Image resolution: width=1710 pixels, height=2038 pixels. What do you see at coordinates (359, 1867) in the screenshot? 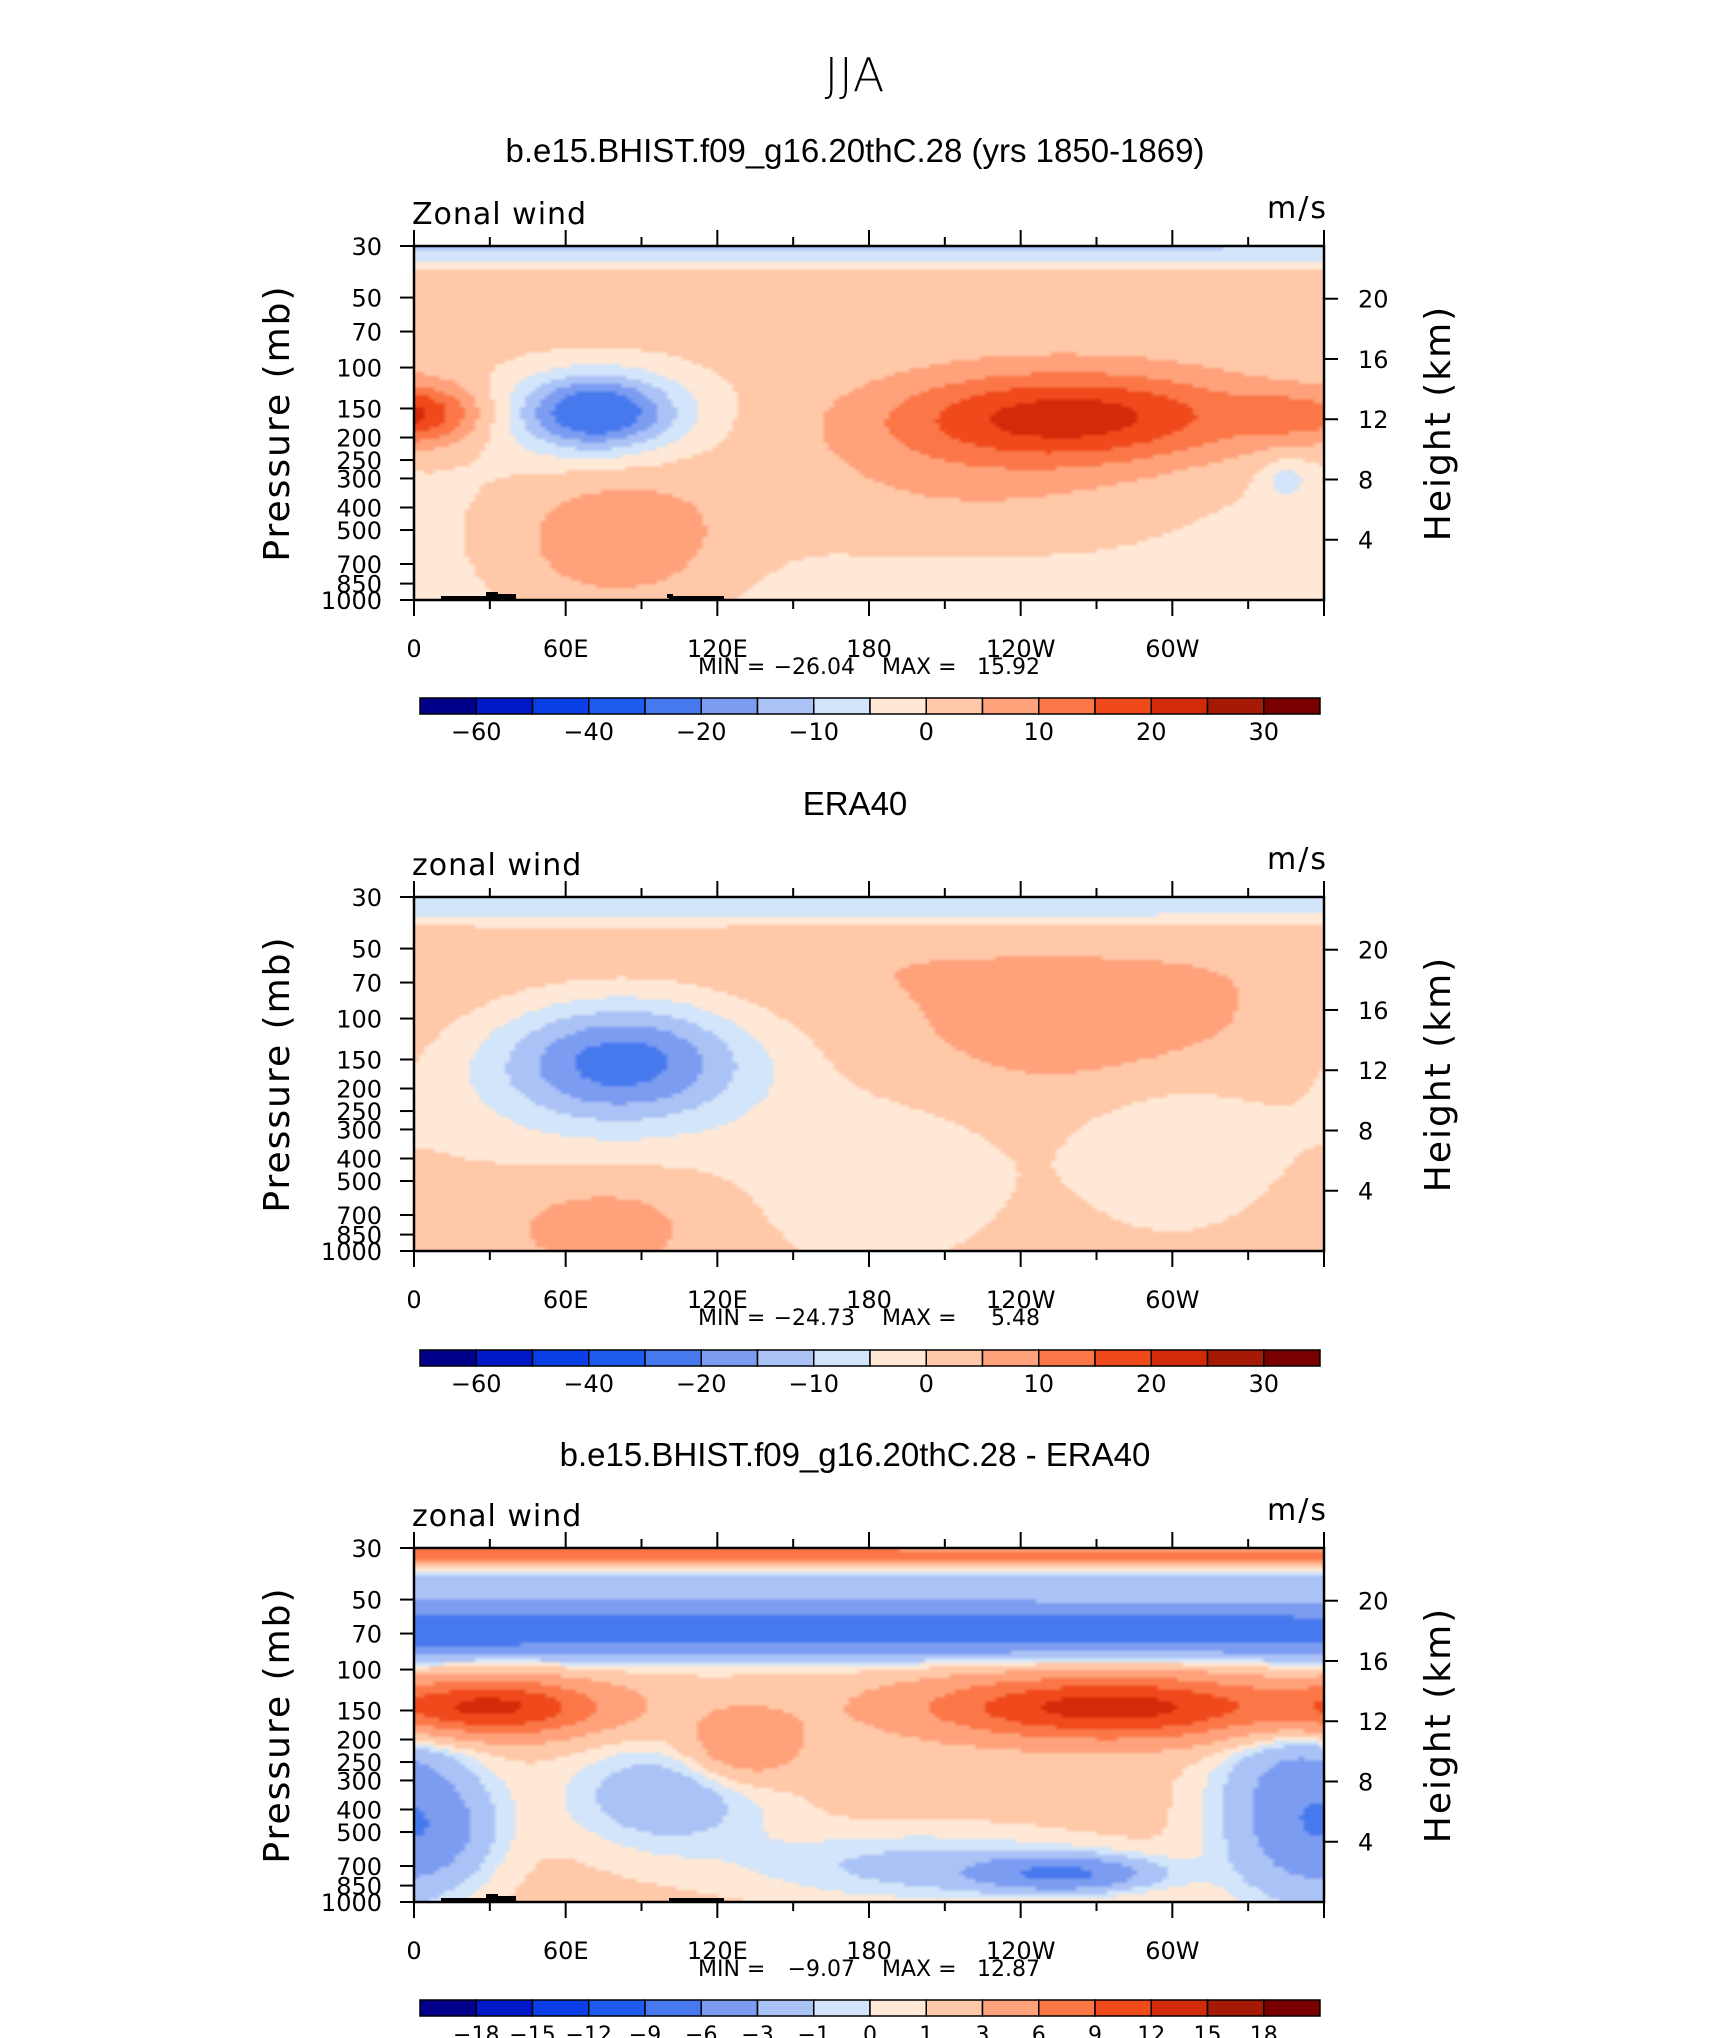
I see `y-tick-label: 700` at bounding box center [359, 1867].